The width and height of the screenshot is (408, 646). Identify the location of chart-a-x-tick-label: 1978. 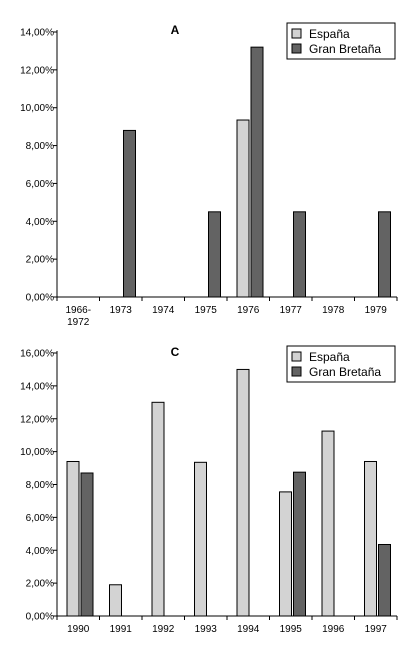
(333, 310).